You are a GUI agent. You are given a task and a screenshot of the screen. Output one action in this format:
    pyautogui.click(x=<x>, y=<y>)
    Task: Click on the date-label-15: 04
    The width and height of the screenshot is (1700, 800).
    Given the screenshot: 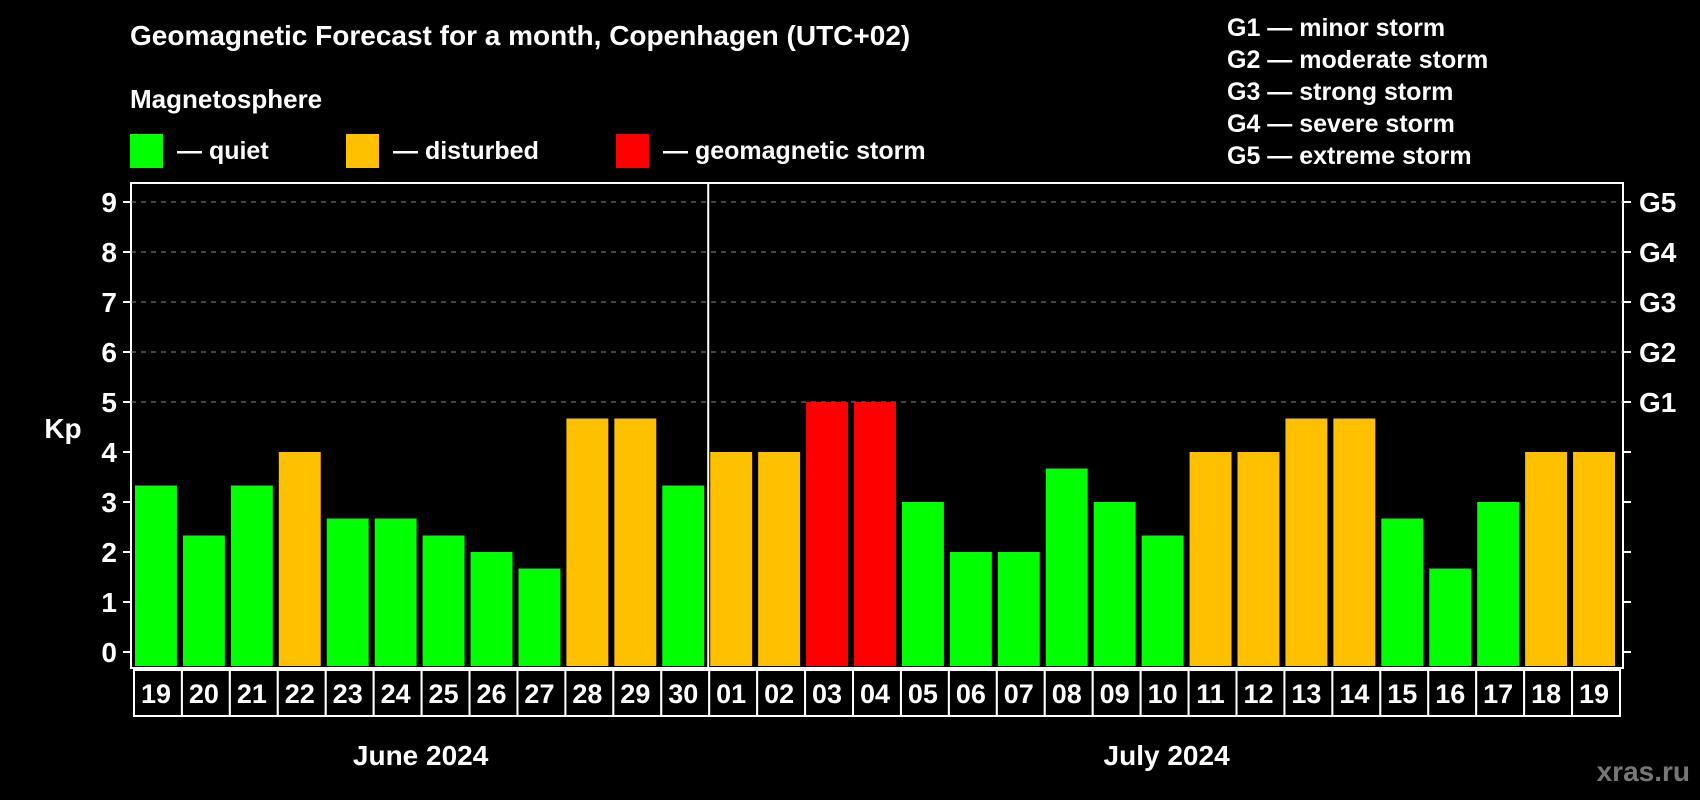 What is the action you would take?
    pyautogui.click(x=875, y=694)
    